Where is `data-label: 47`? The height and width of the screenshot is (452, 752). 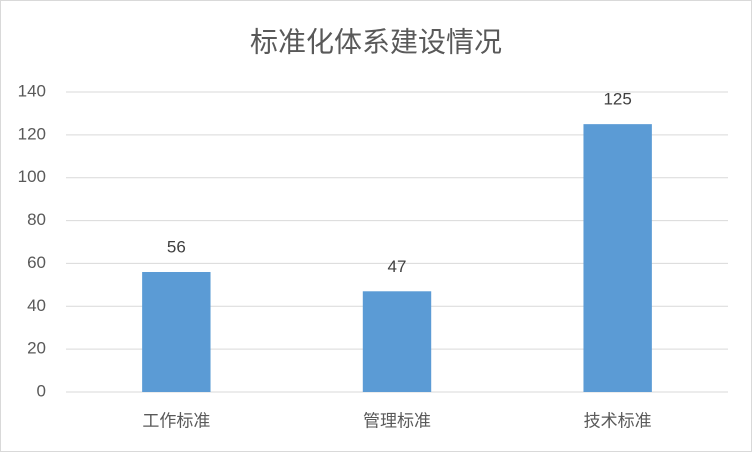
data-label: 47 is located at coordinates (397, 266).